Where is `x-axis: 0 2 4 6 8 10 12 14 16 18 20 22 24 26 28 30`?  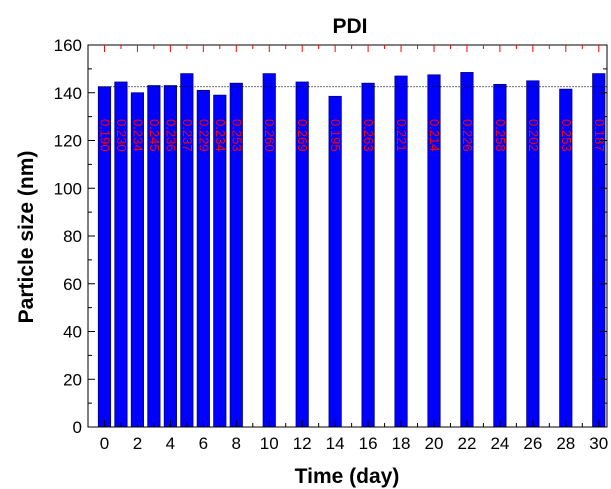 x-axis: 0 2 4 6 8 10 12 14 16 18 20 22 24 26 28 30 is located at coordinates (354, 436).